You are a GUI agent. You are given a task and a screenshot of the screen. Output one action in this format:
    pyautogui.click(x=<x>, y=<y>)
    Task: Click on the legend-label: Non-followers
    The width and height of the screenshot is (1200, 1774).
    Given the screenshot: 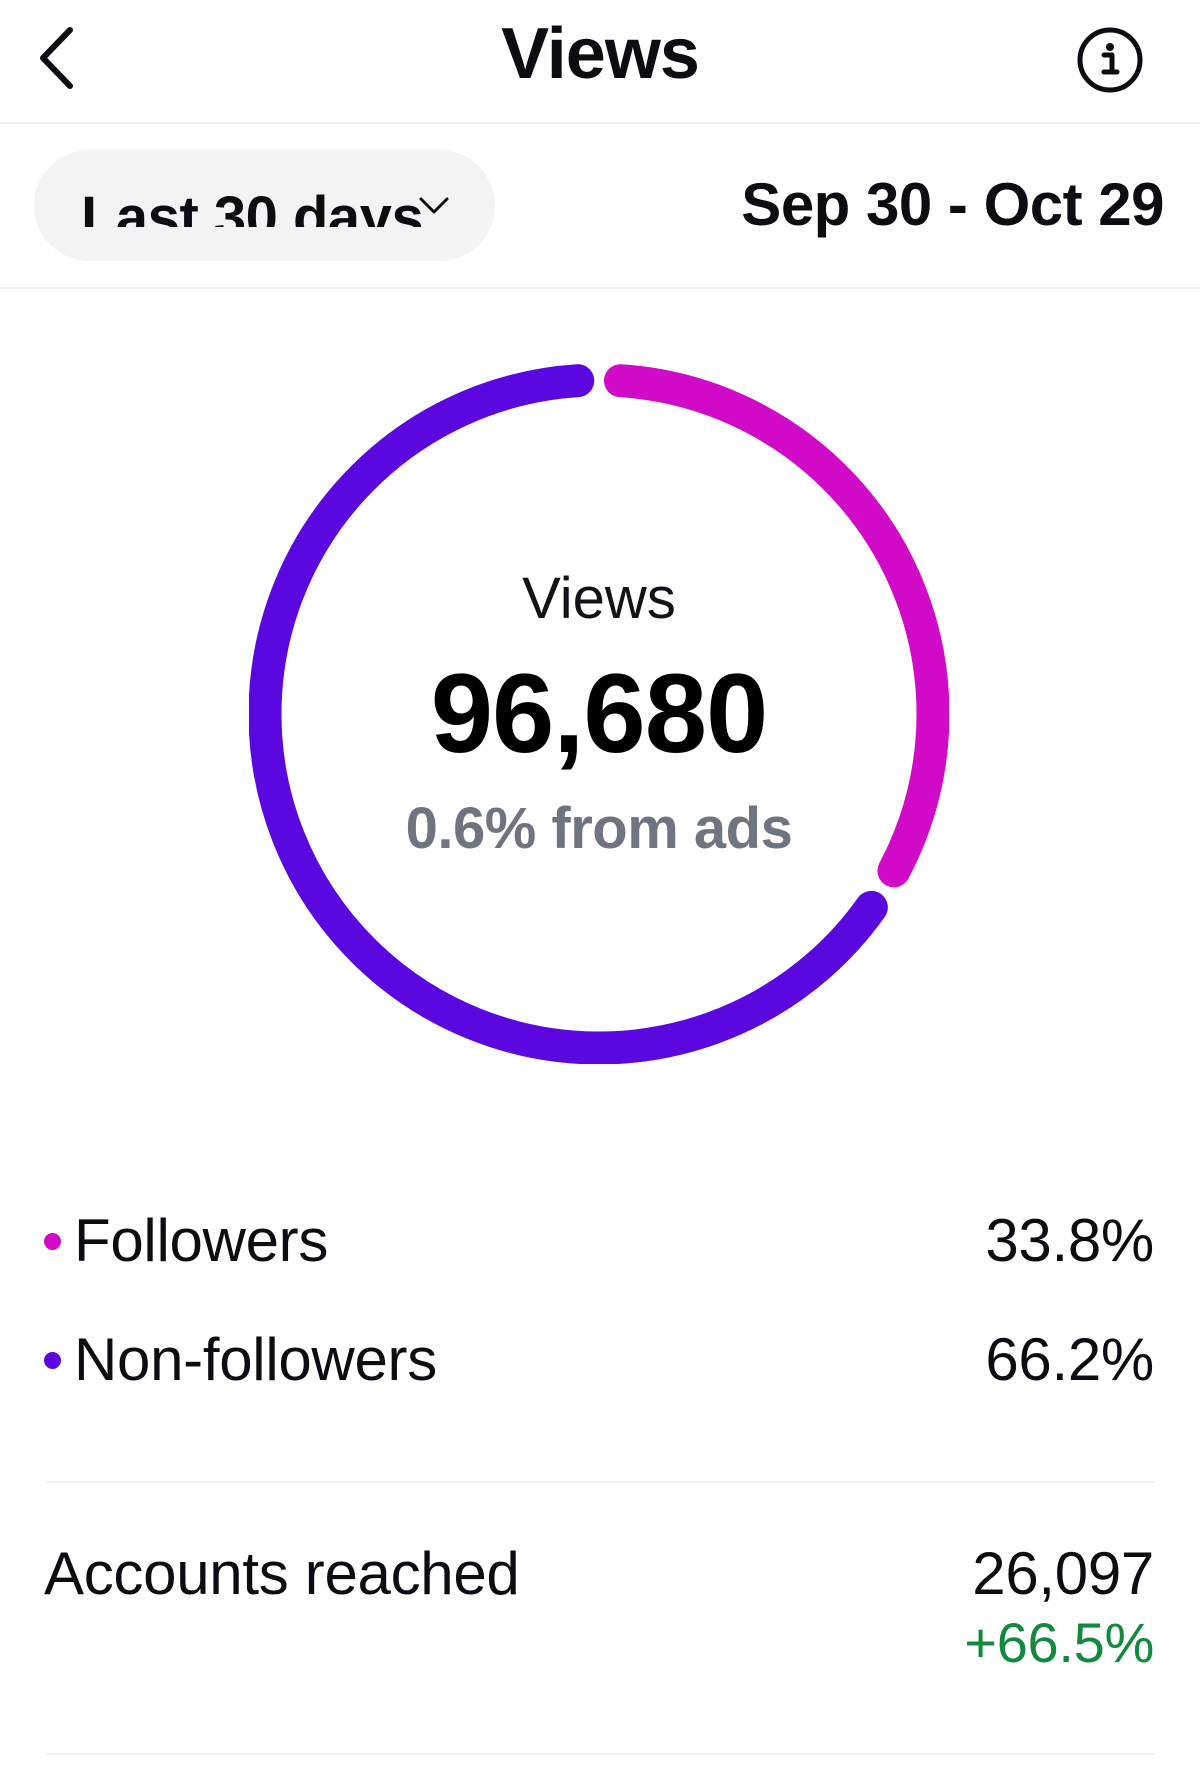 What is the action you would take?
    pyautogui.click(x=255, y=1359)
    